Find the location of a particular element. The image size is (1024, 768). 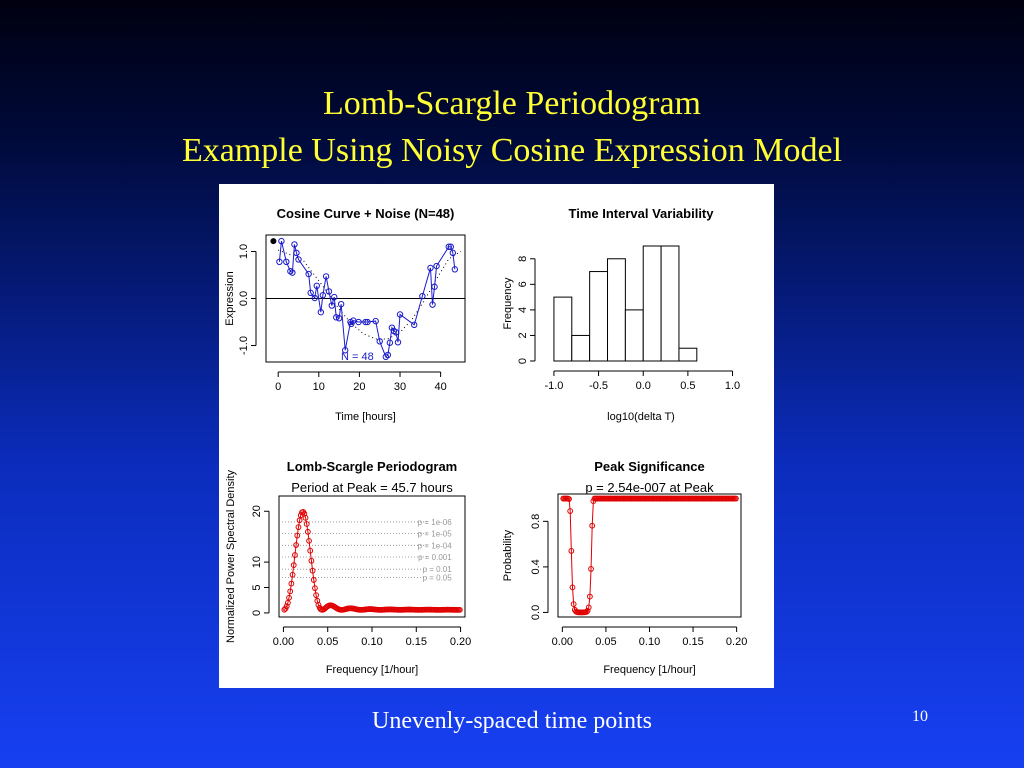

y-tick-label: 0.4 is located at coordinates (536, 566).